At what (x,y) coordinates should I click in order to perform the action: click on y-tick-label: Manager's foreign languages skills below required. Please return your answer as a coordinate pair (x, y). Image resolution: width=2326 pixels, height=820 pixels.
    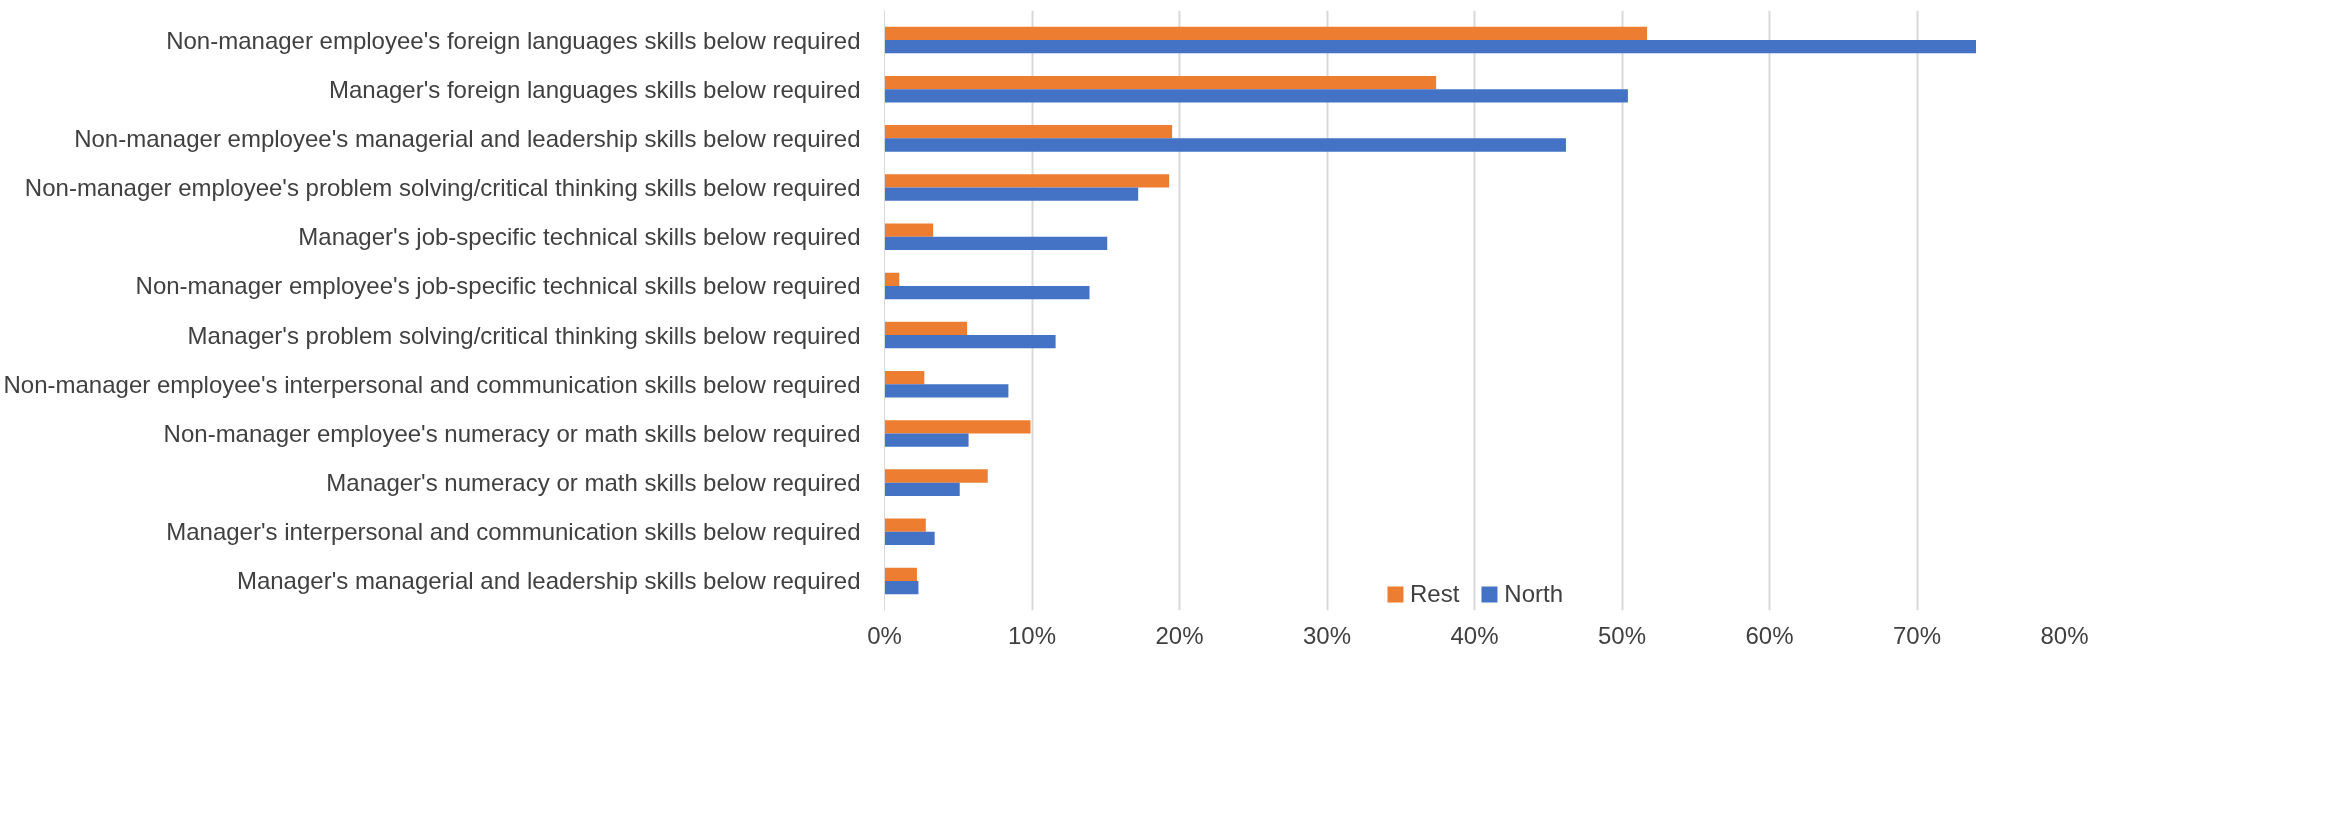
    Looking at the image, I should click on (594, 89).